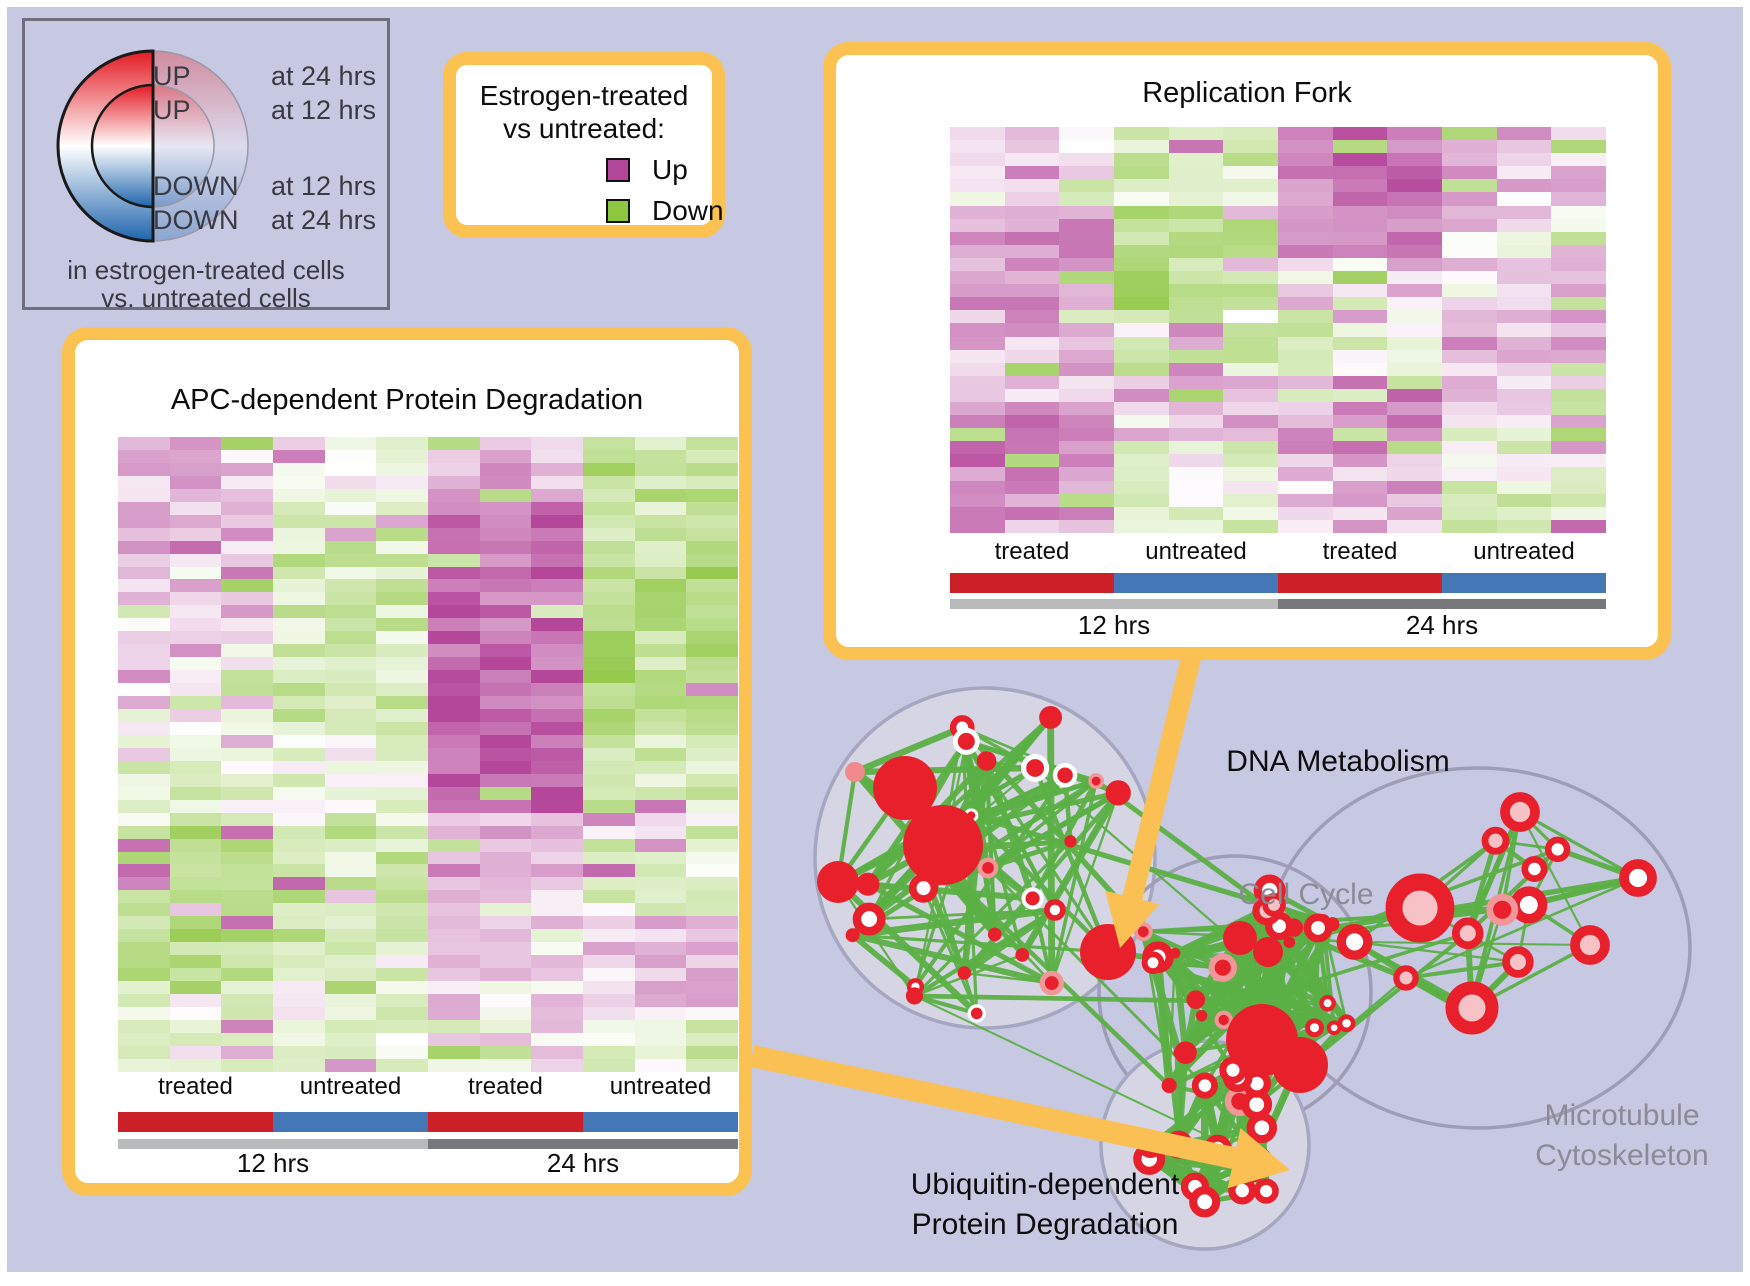 The width and height of the screenshot is (1750, 1286). Describe the element at coordinates (195, 186) in the screenshot. I see `ring-down-12-label: DOWN` at that location.